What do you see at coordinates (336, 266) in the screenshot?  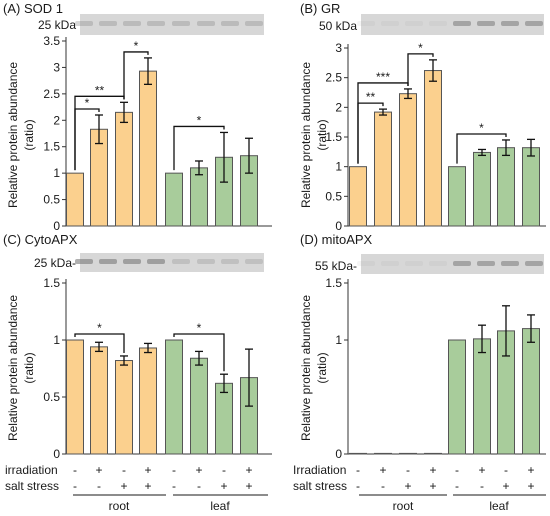 I see `panel-d-blot-label: 55 kDa-` at bounding box center [336, 266].